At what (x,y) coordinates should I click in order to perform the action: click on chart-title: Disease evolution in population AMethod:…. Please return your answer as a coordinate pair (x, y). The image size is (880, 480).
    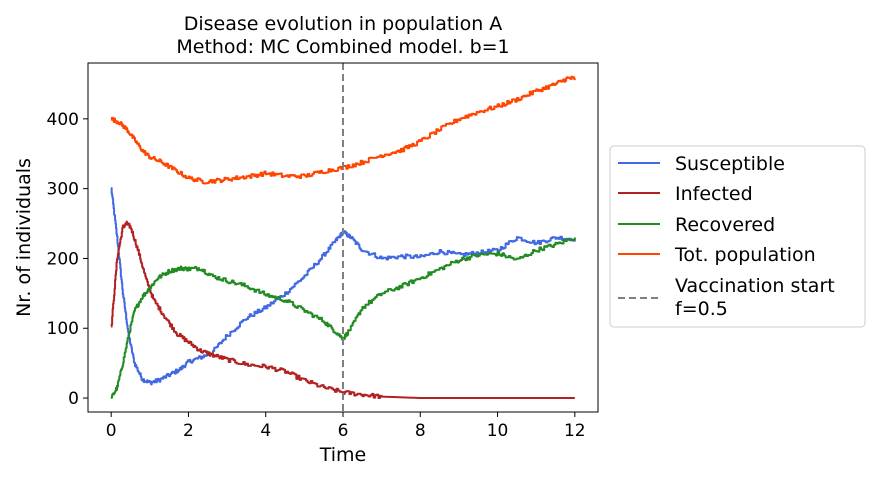
    Looking at the image, I should click on (342, 35).